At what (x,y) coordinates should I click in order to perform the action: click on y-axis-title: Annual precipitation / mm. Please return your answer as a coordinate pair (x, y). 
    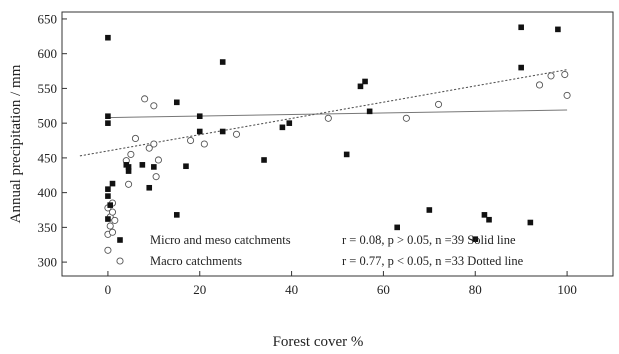
    Looking at the image, I should click on (16, 143).